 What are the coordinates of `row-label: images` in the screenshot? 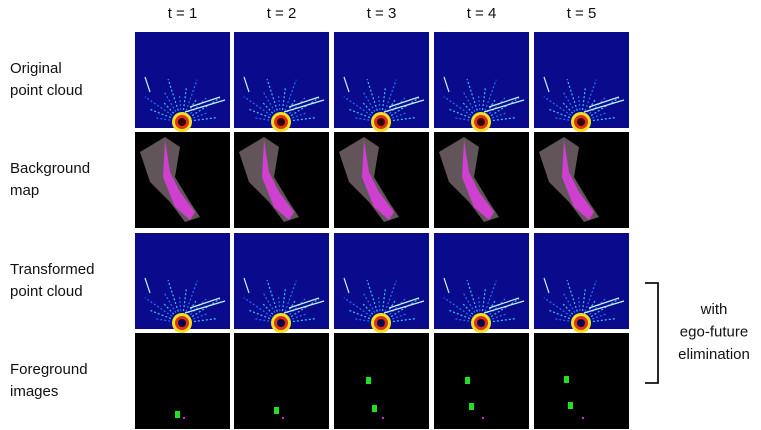 It's located at (34, 391).